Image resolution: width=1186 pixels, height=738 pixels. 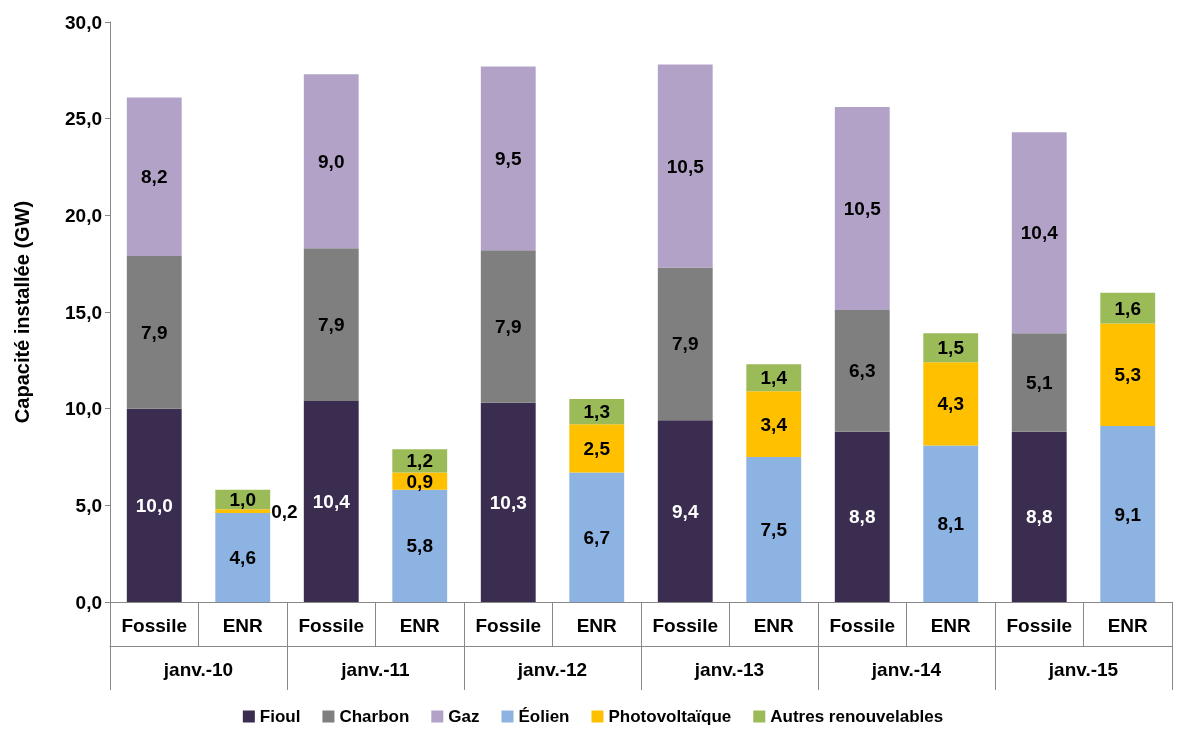 What do you see at coordinates (374, 716) in the screenshot?
I see `legend-label: Charbon` at bounding box center [374, 716].